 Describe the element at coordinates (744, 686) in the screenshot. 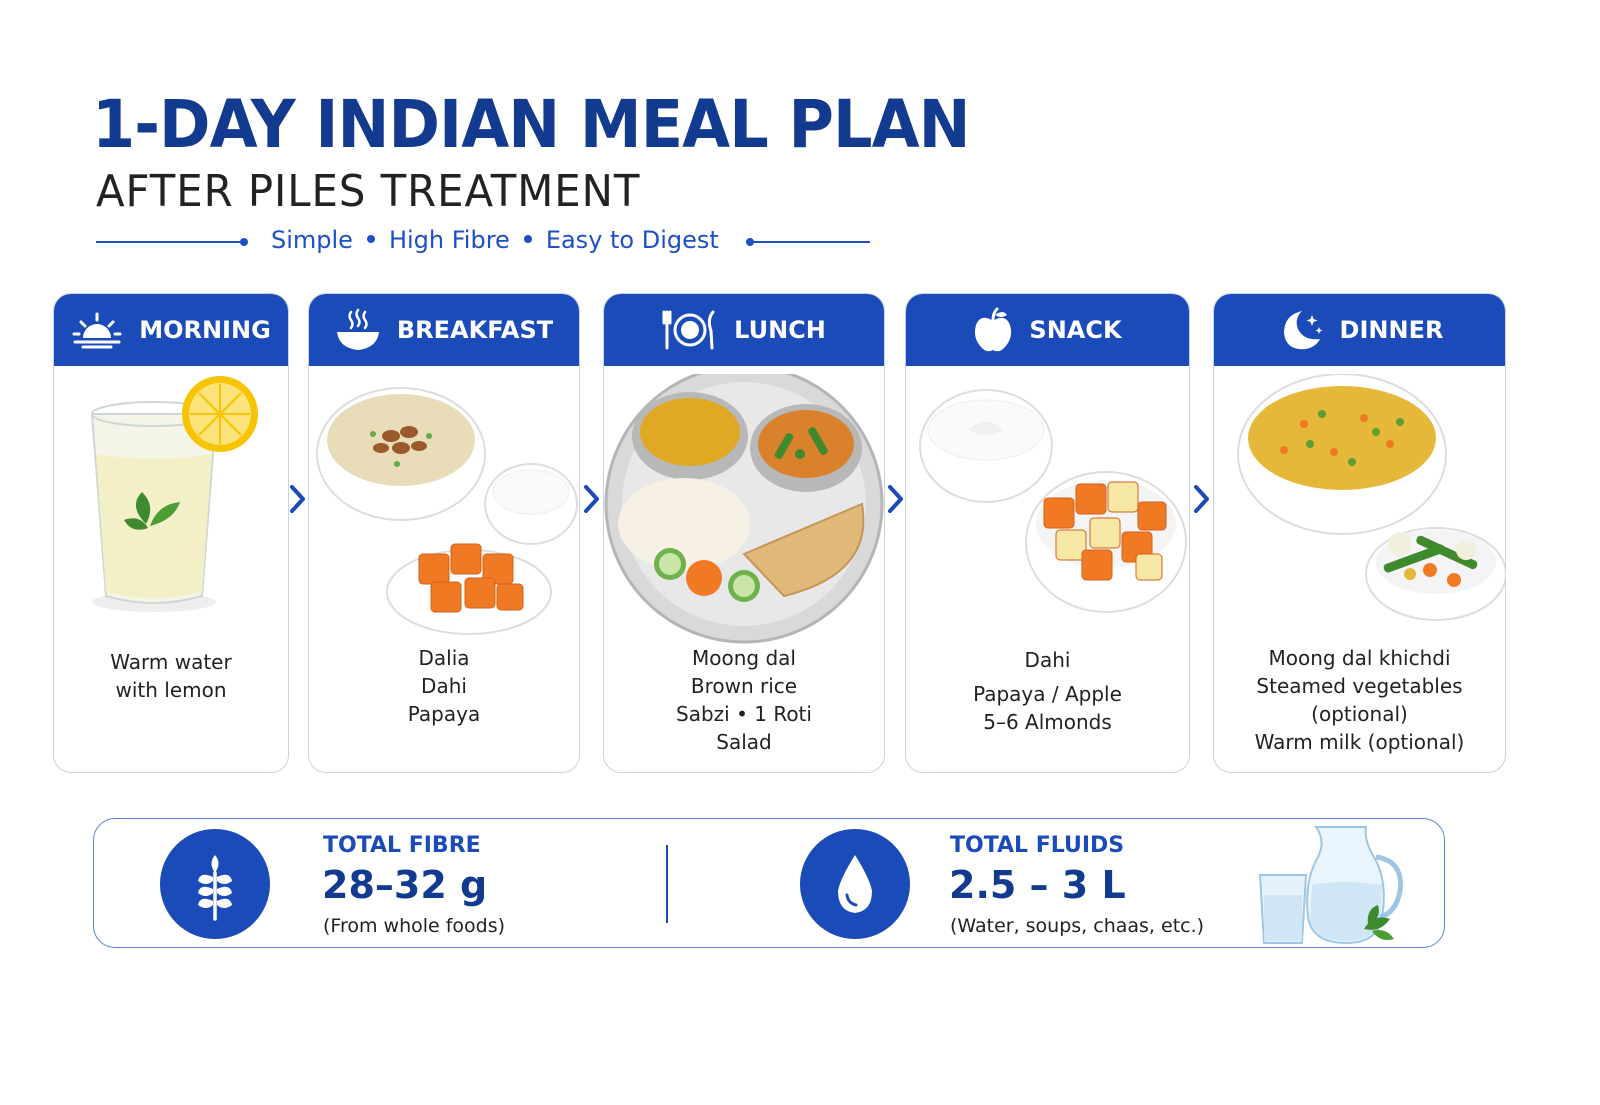

I see `meal-item: Brown rice` at that location.